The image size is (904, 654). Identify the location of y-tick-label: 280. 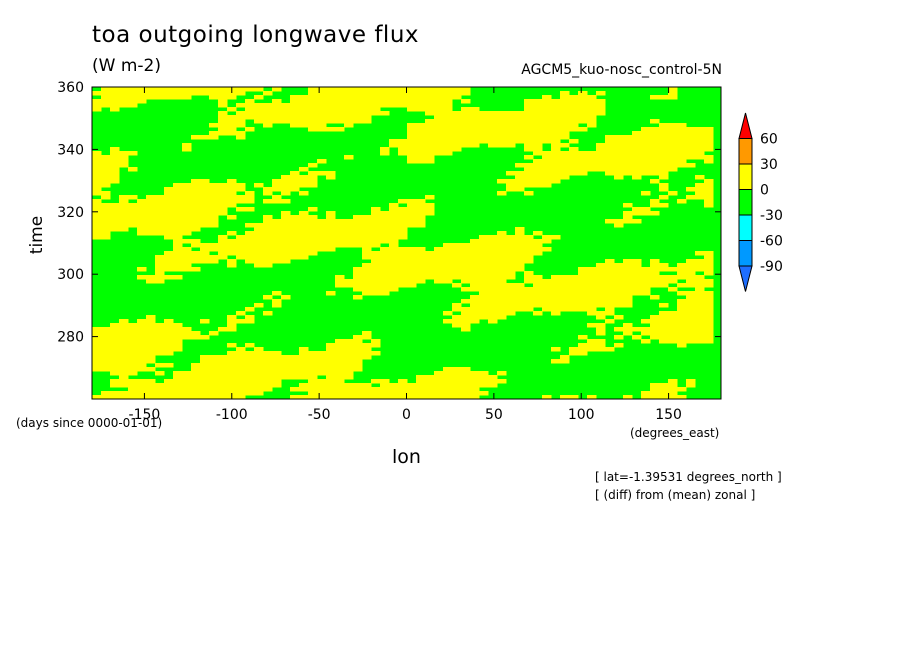
(70, 338).